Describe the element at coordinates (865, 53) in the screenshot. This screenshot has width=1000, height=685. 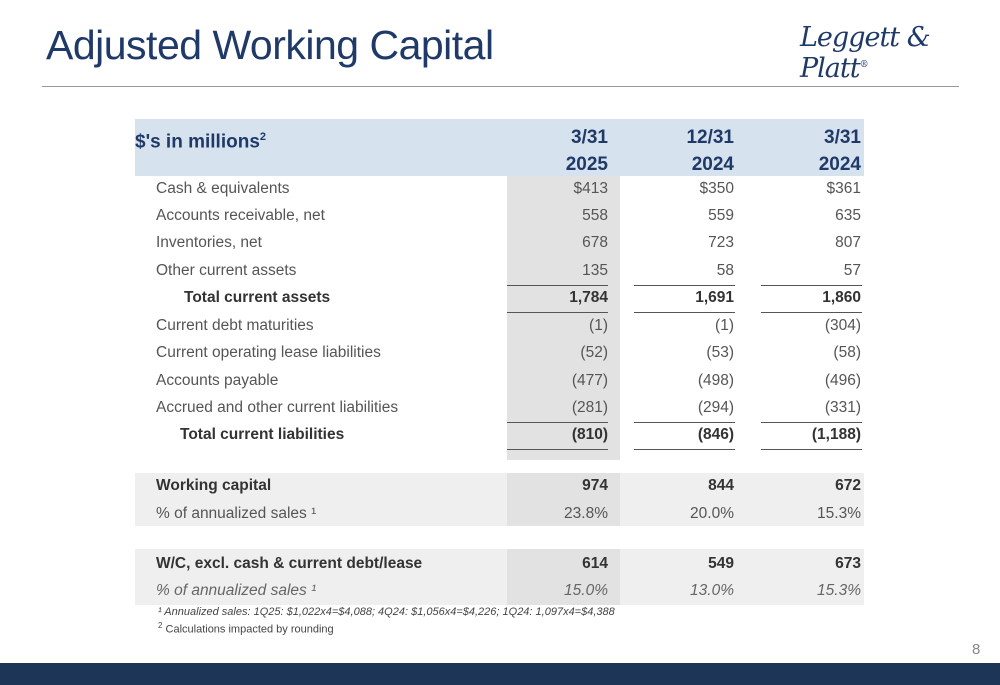
I see `company-logo: Leggett & Platt®` at that location.